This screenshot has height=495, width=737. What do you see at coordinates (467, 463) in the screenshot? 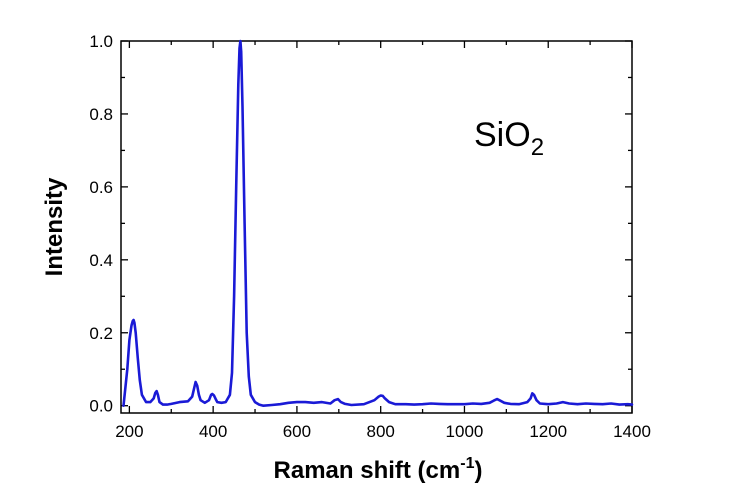
I see `x-axis-title-sup: -1` at bounding box center [467, 463].